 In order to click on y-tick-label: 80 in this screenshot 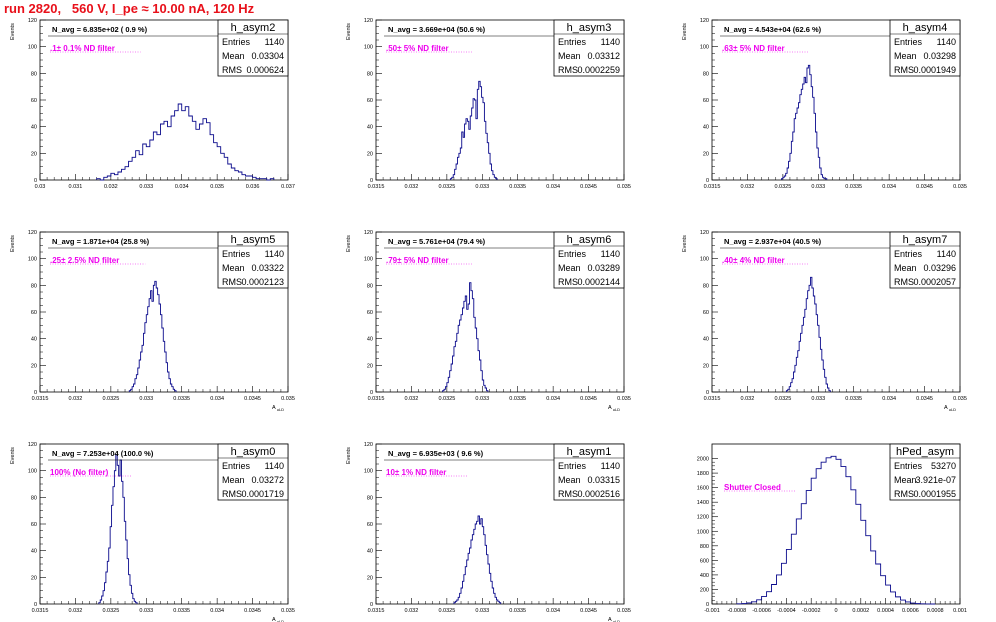, I will do `click(370, 286)`.